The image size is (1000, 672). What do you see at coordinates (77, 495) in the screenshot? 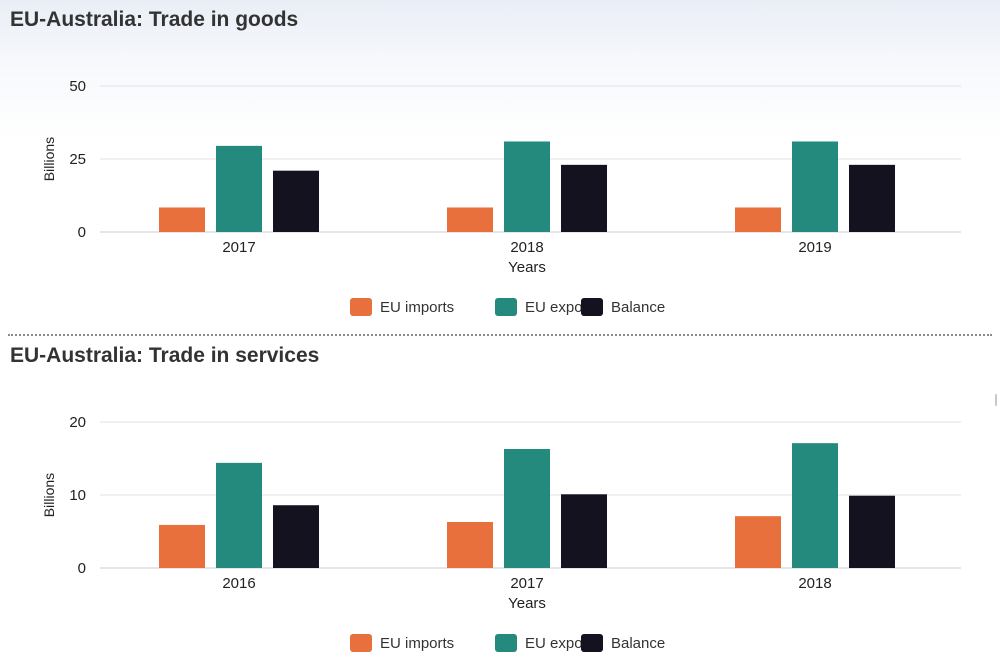
I see `y-tick-label: 10` at bounding box center [77, 495].